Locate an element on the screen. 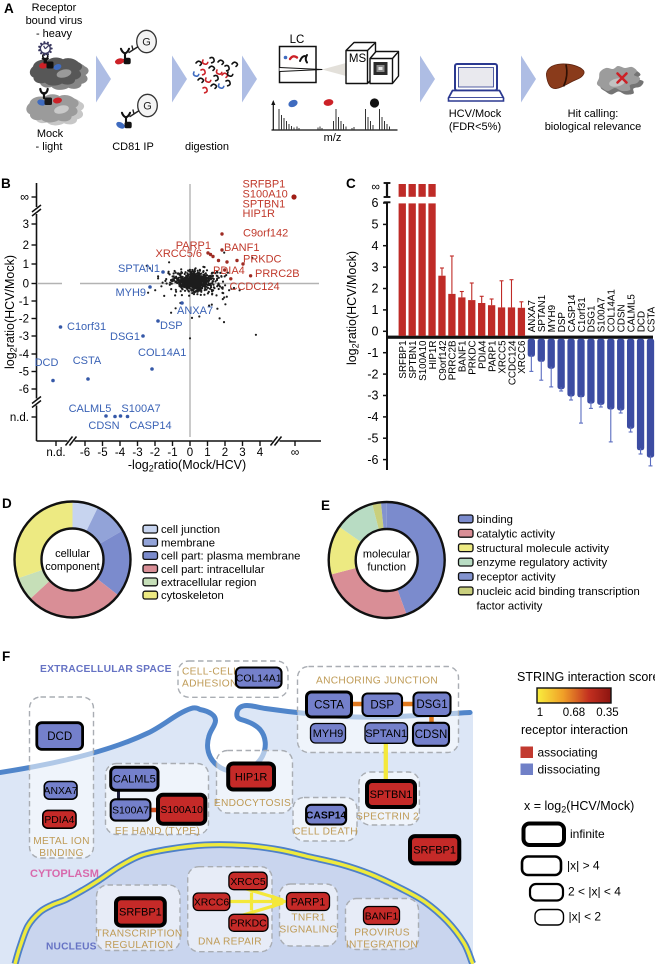 The width and height of the screenshot is (655, 964). svg-text: METAL ION is located at coordinates (61, 841).